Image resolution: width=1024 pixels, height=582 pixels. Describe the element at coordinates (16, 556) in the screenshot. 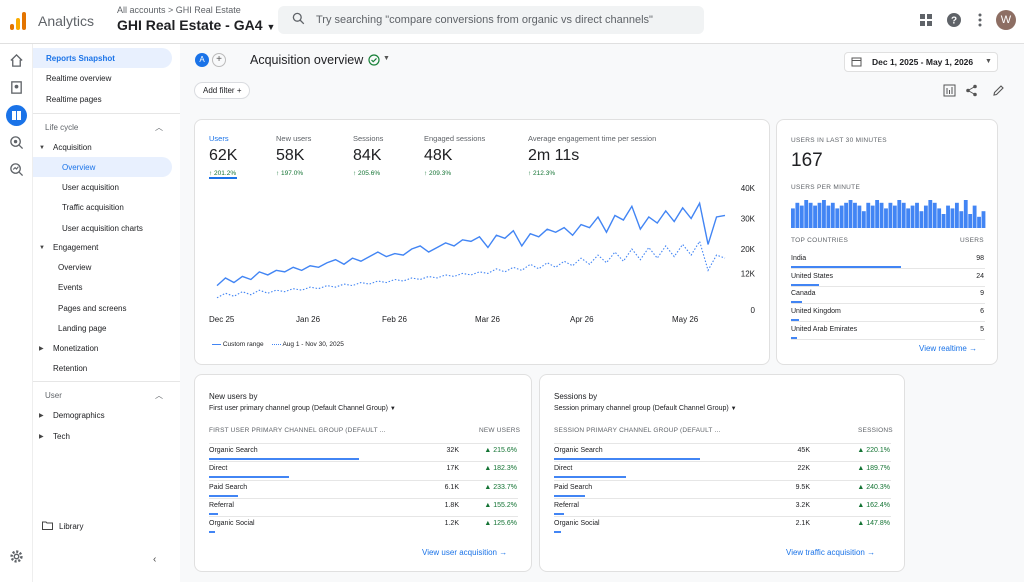

I see `settings-gear-icon` at that location.